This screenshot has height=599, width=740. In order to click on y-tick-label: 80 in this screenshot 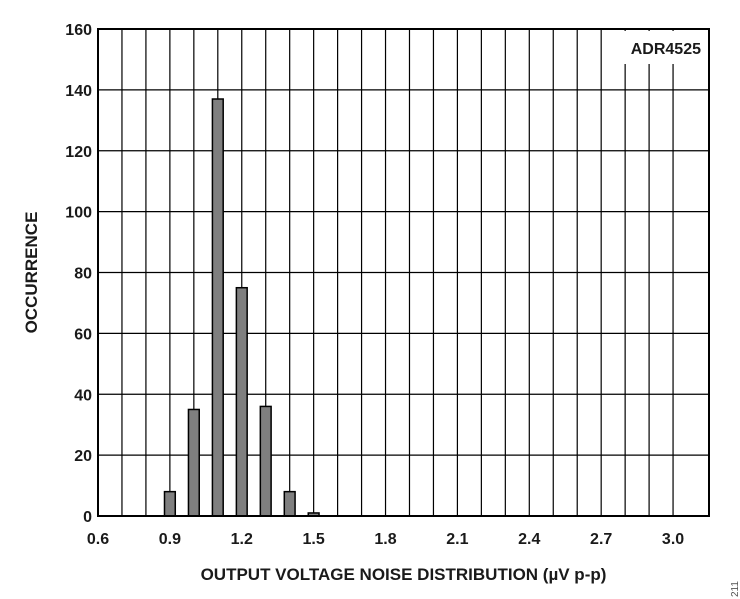, I will do `click(83, 274)`.